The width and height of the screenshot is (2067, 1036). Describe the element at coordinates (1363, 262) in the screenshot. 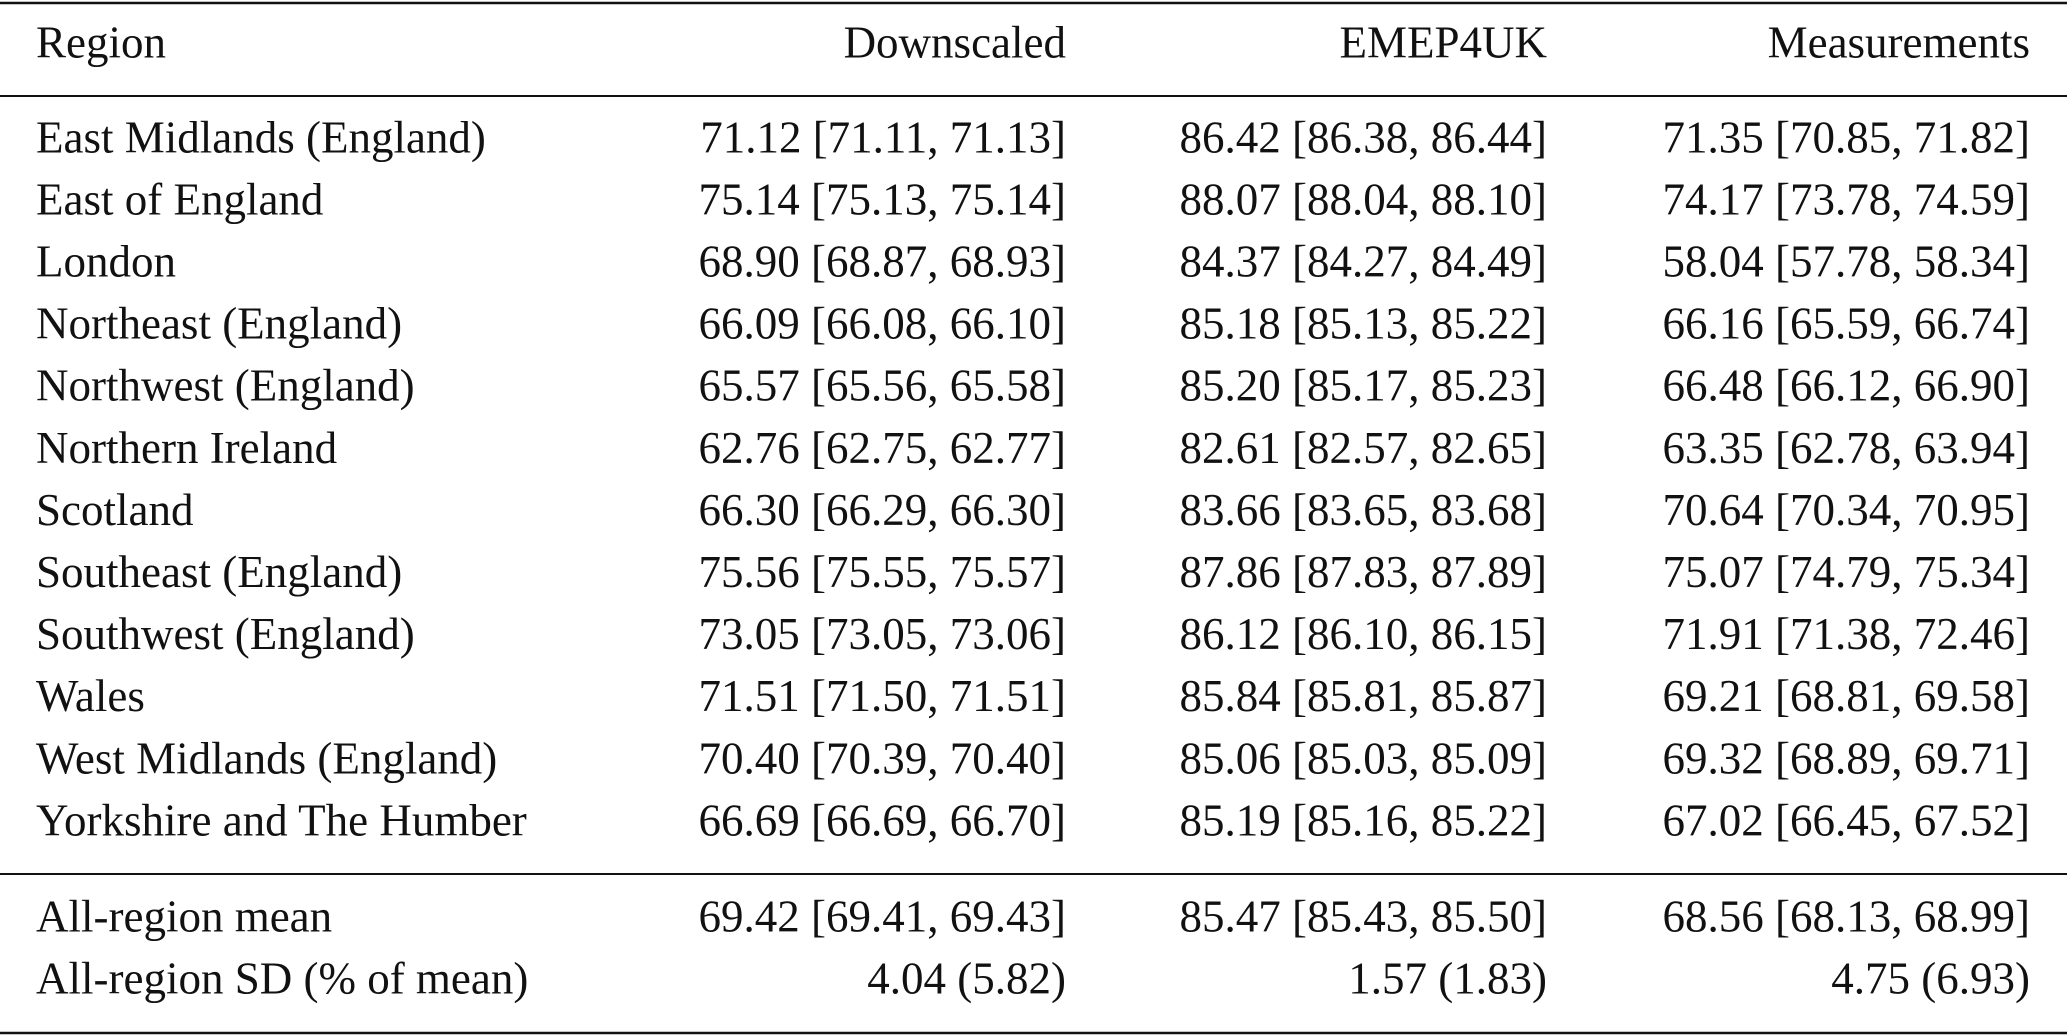

I see `value-cell: 84.37 [84.27, 84.49]` at that location.